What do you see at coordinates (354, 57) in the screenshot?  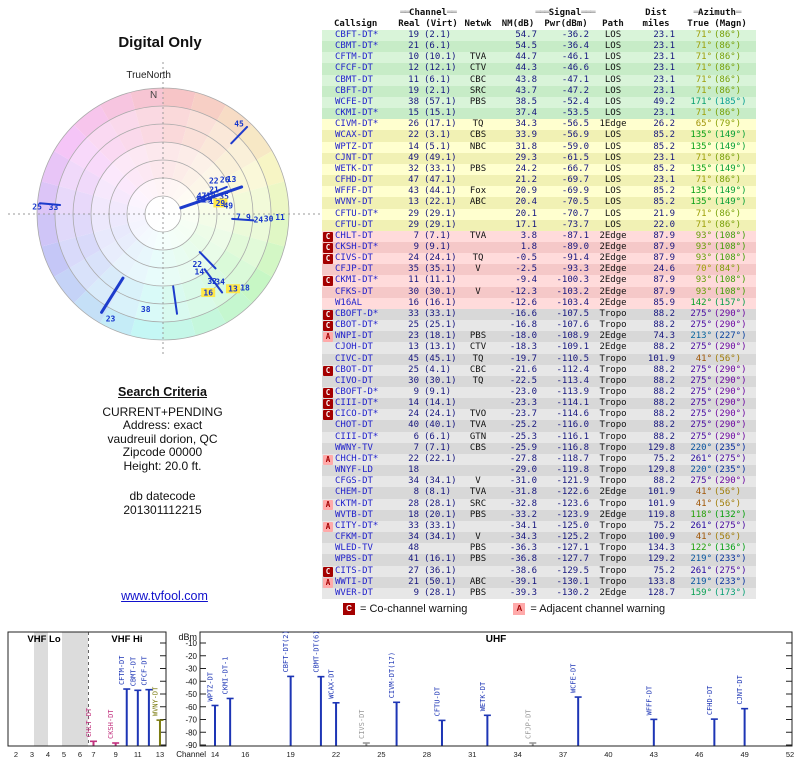 I see `callsign-link: CFTM-DT` at bounding box center [354, 57].